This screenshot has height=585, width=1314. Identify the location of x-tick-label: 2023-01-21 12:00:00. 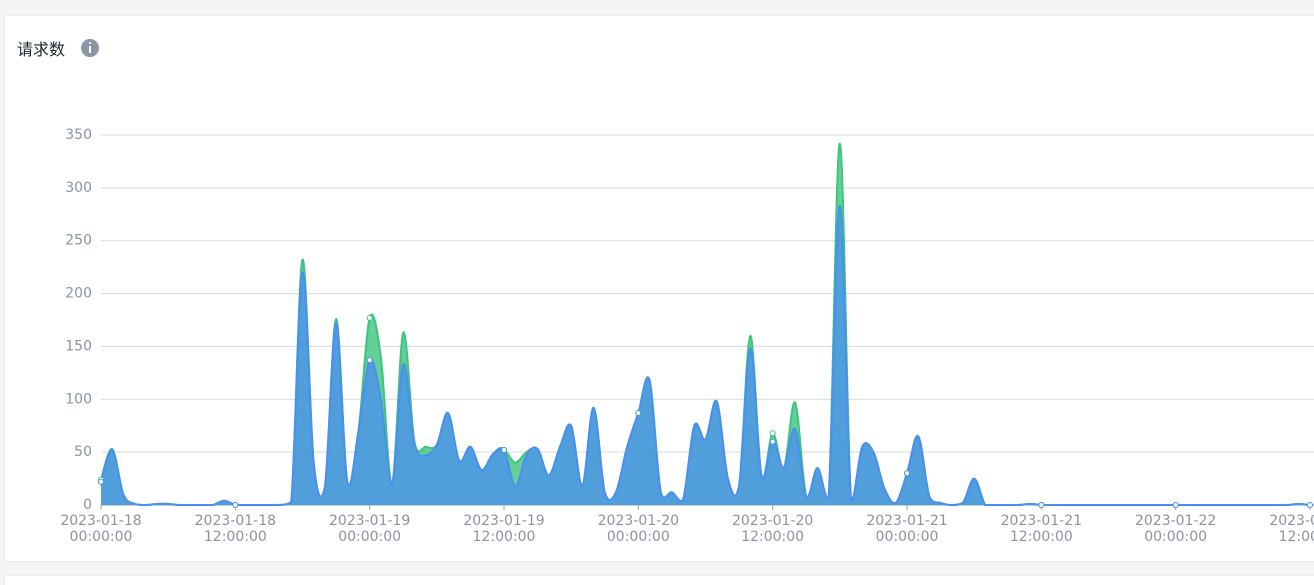
(1041, 529).